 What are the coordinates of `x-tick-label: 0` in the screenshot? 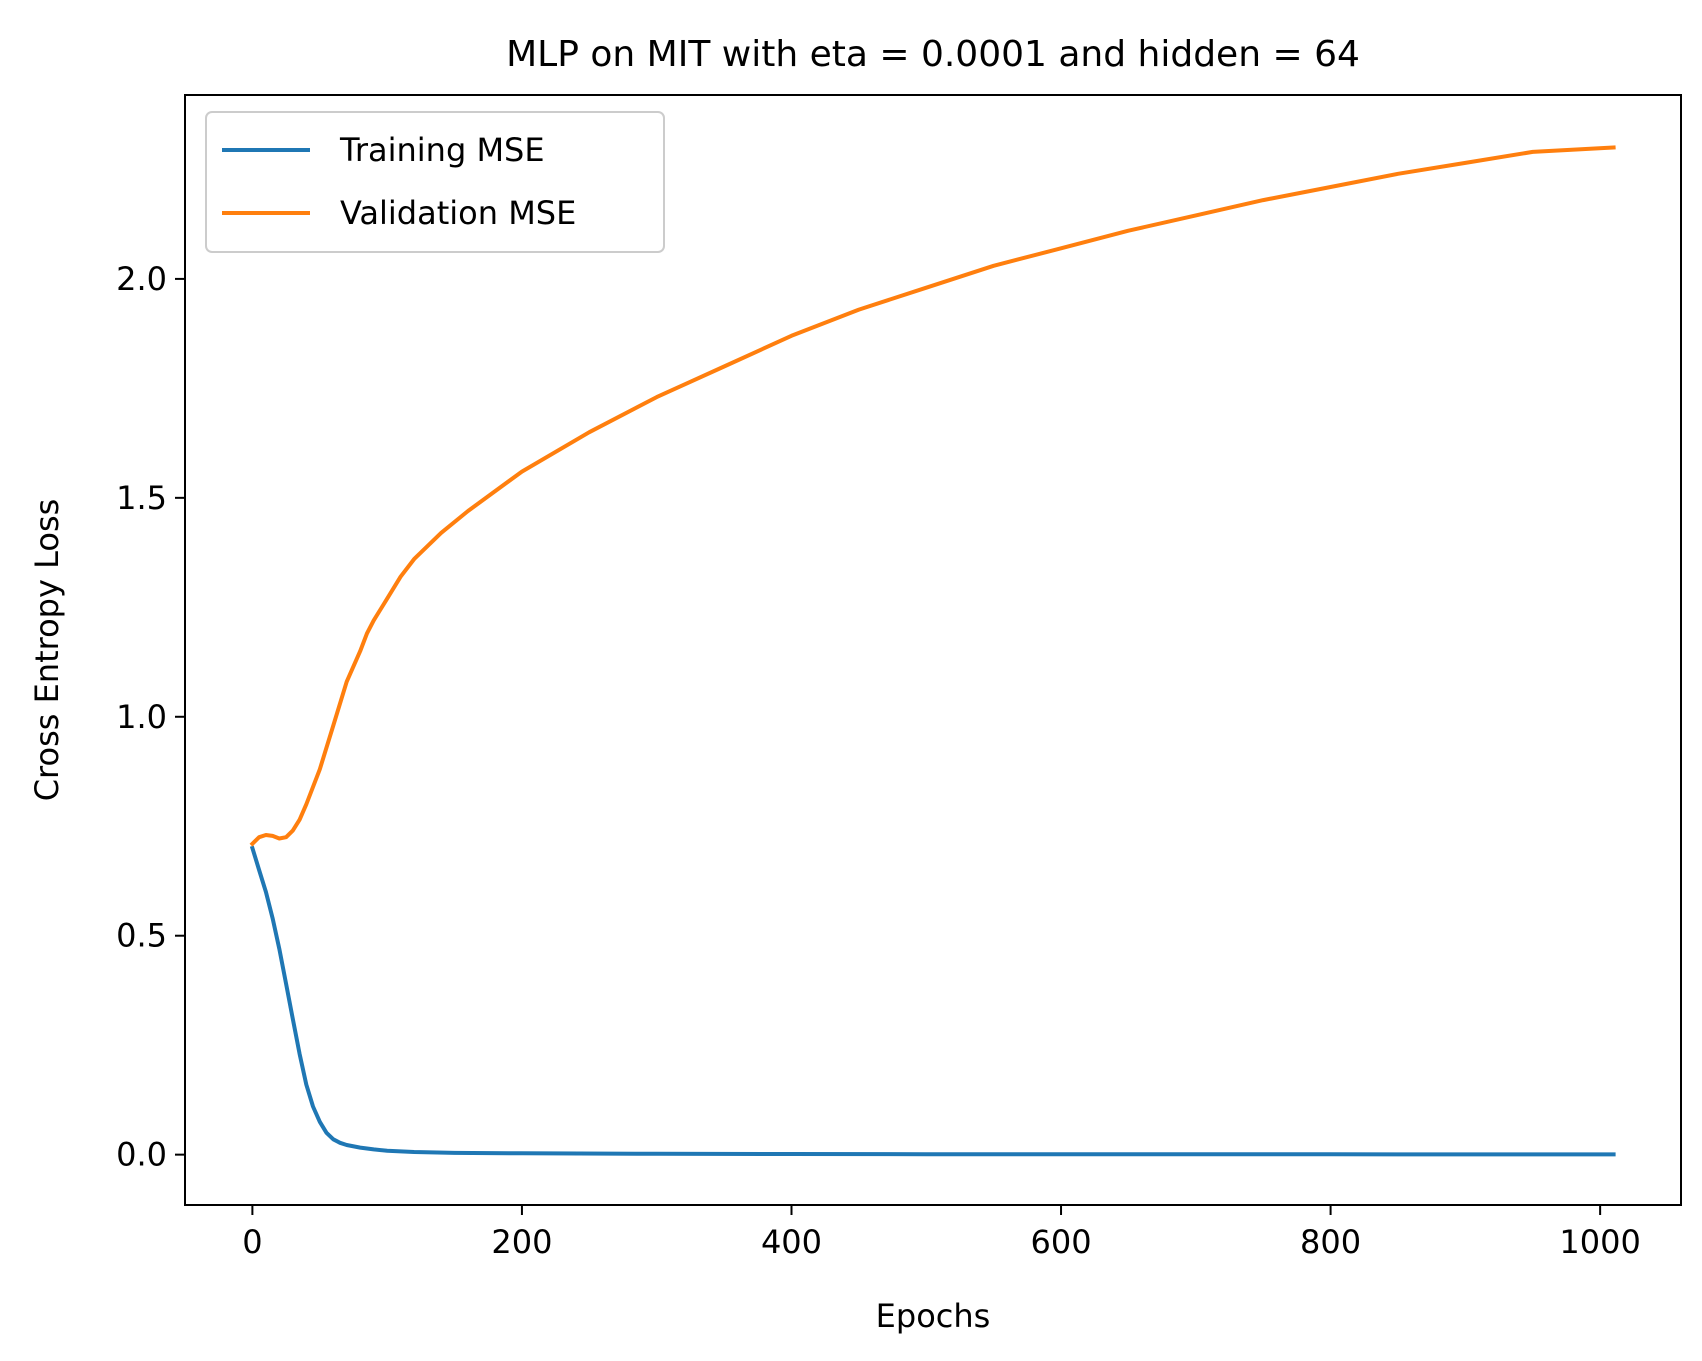 It's located at (252, 1242).